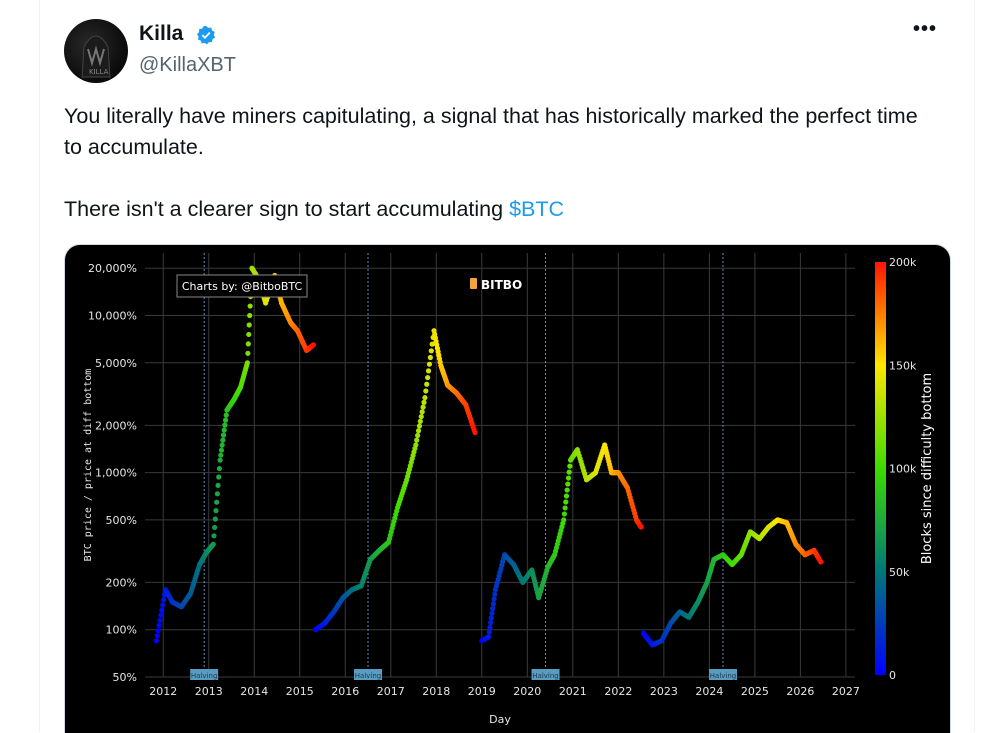  Describe the element at coordinates (436, 691) in the screenshot. I see `x-tick-label: 2018` at that location.